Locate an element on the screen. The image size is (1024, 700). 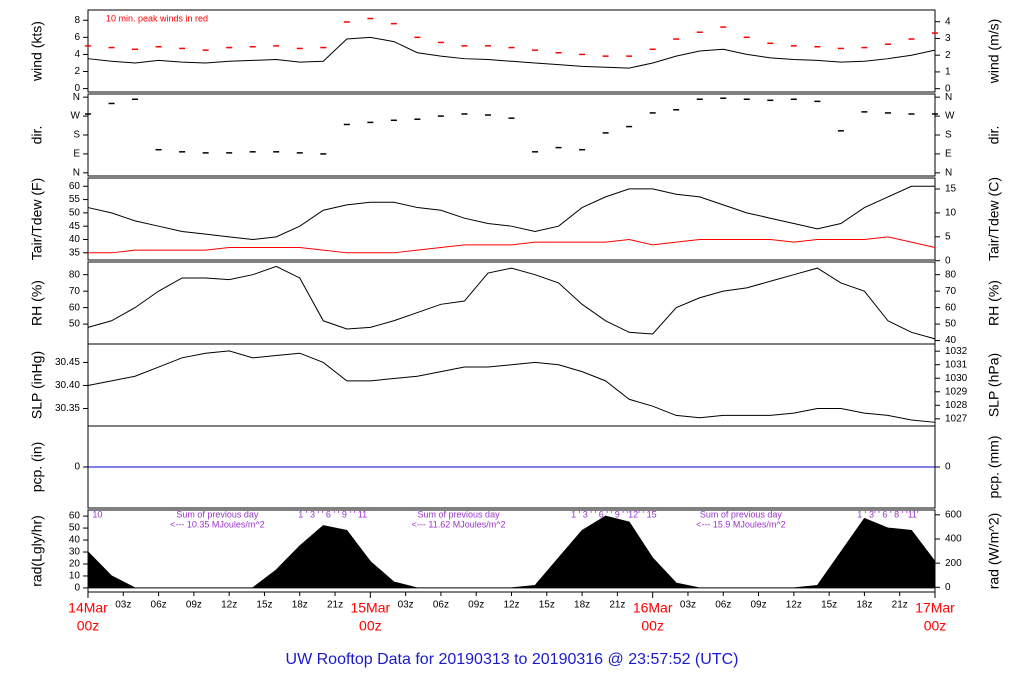
y2-tick-label: 60 is located at coordinates (951, 307).